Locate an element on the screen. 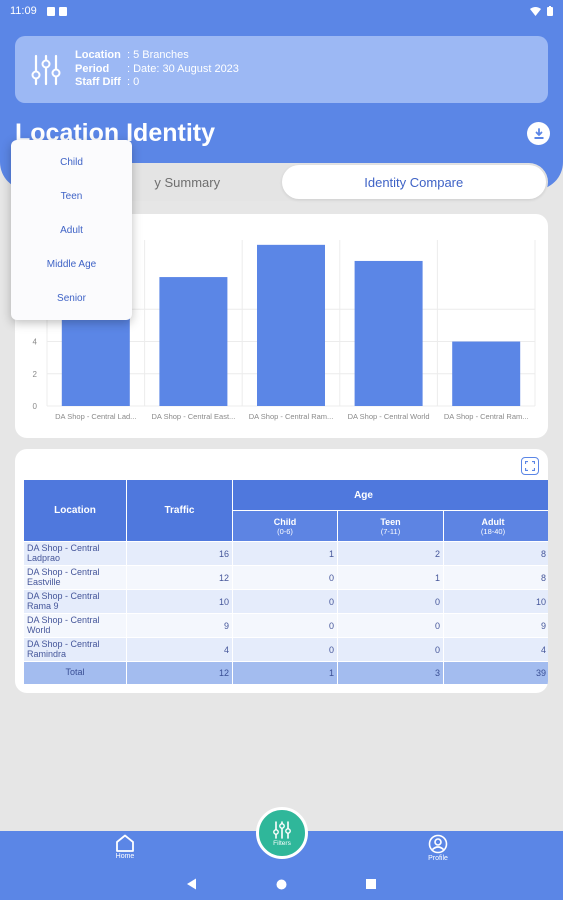  battery-icon is located at coordinates (550, 11).